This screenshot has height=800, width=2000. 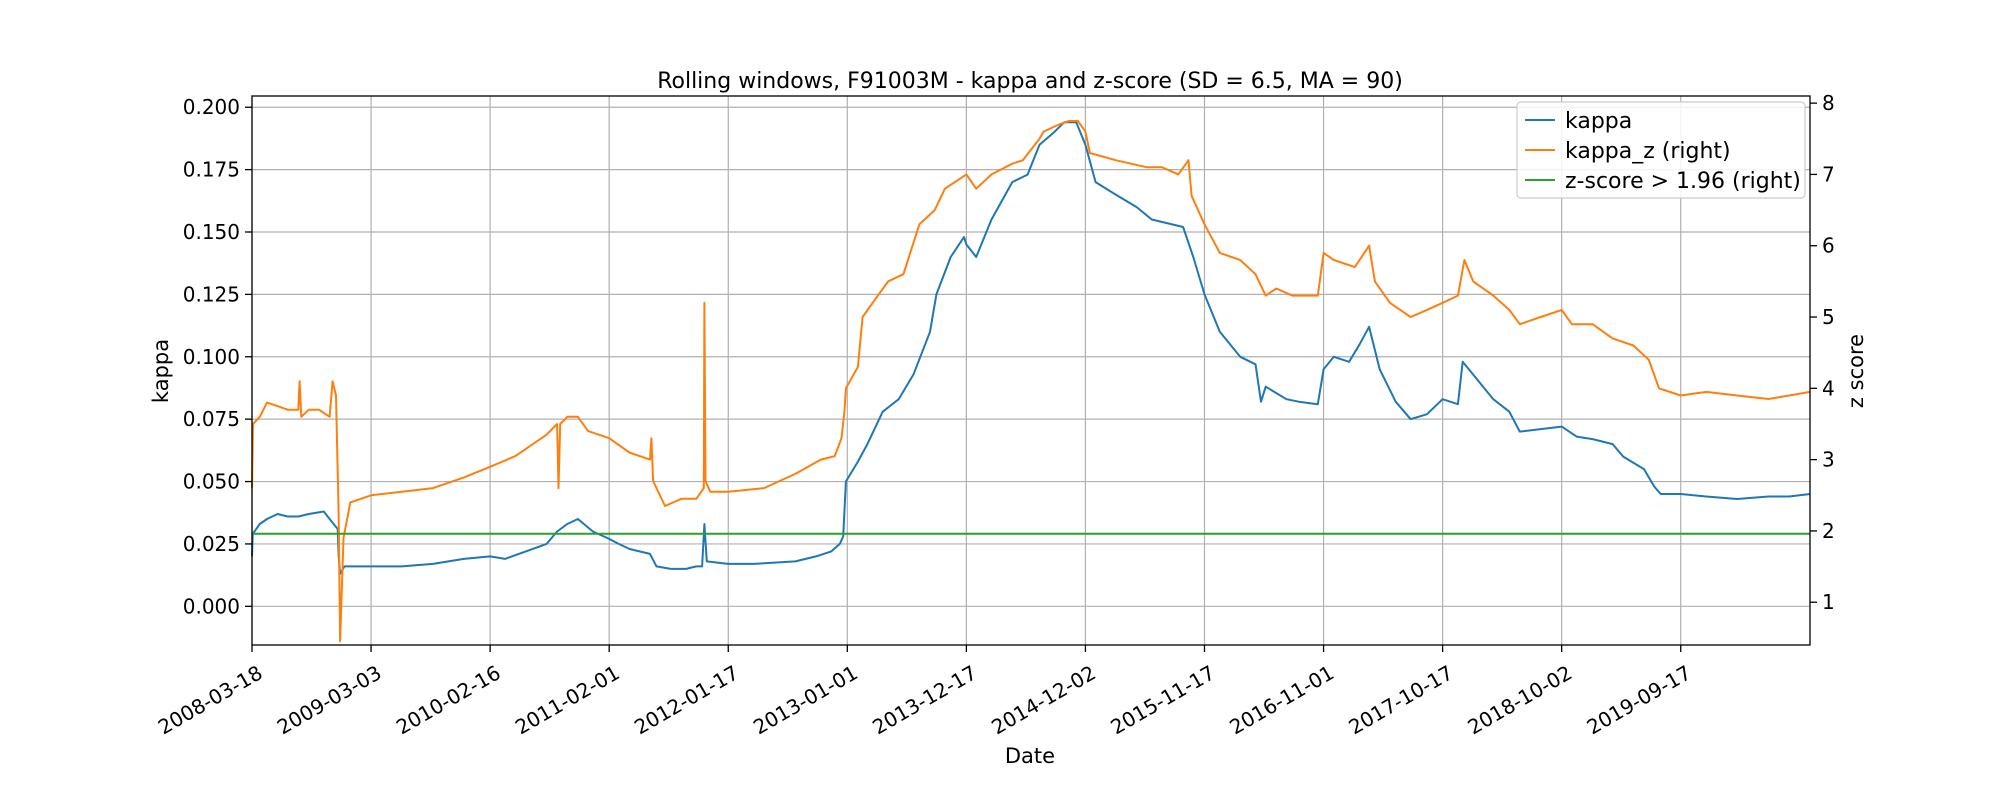 What do you see at coordinates (211, 232) in the screenshot?
I see `y-tick-label-left: 0.150` at bounding box center [211, 232].